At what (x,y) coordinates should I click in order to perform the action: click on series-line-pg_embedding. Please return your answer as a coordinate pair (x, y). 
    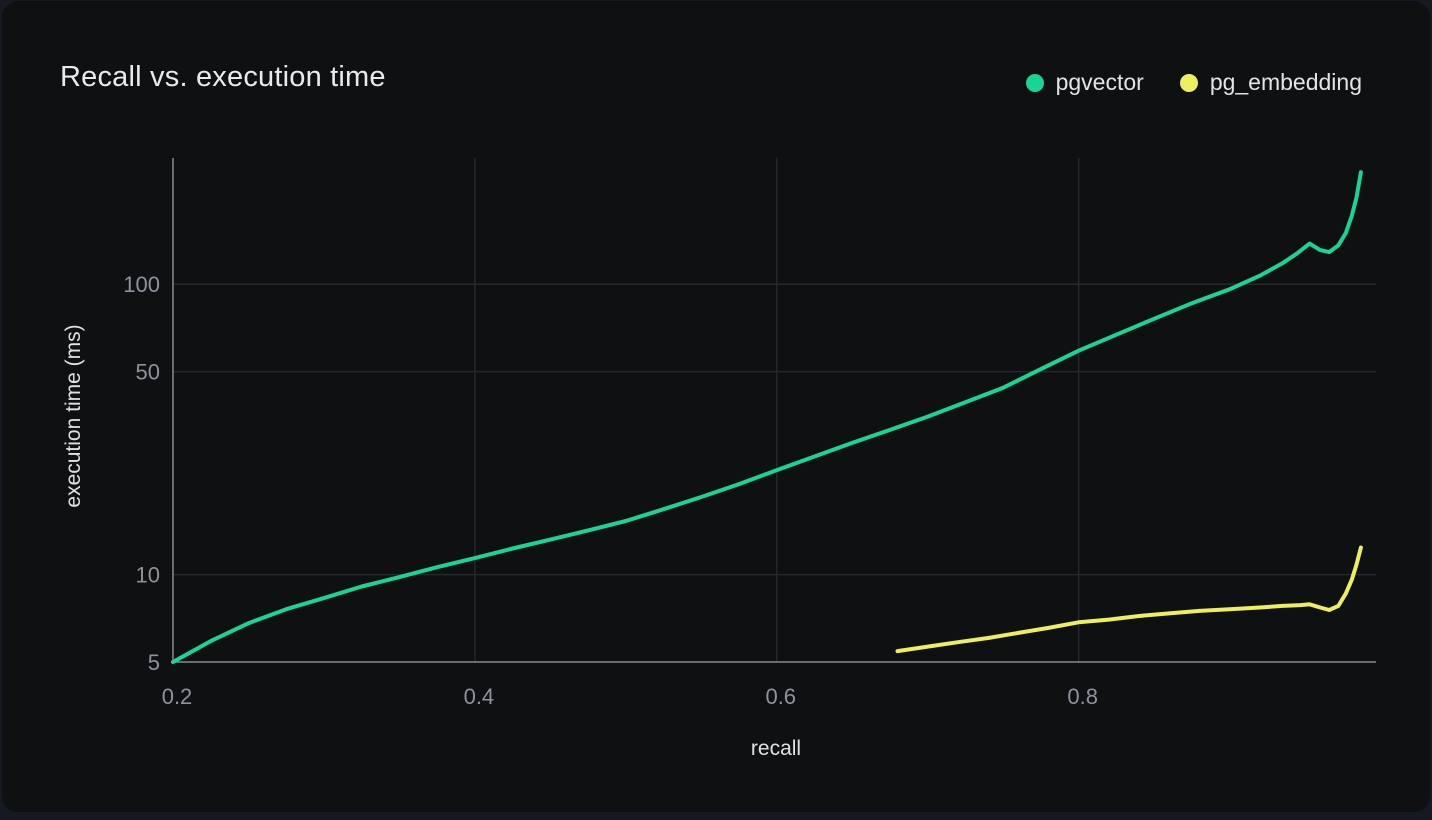
    Looking at the image, I should click on (1129, 599).